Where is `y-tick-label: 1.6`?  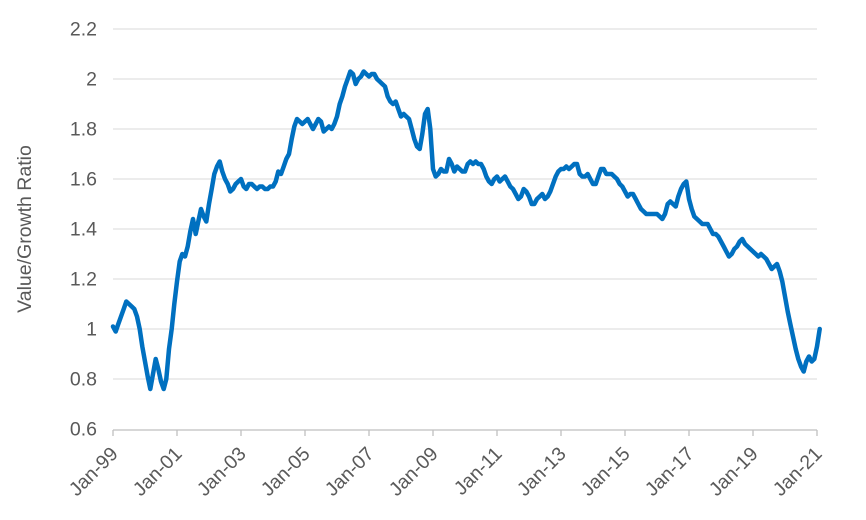
y-tick-label: 1.6 is located at coordinates (83, 180).